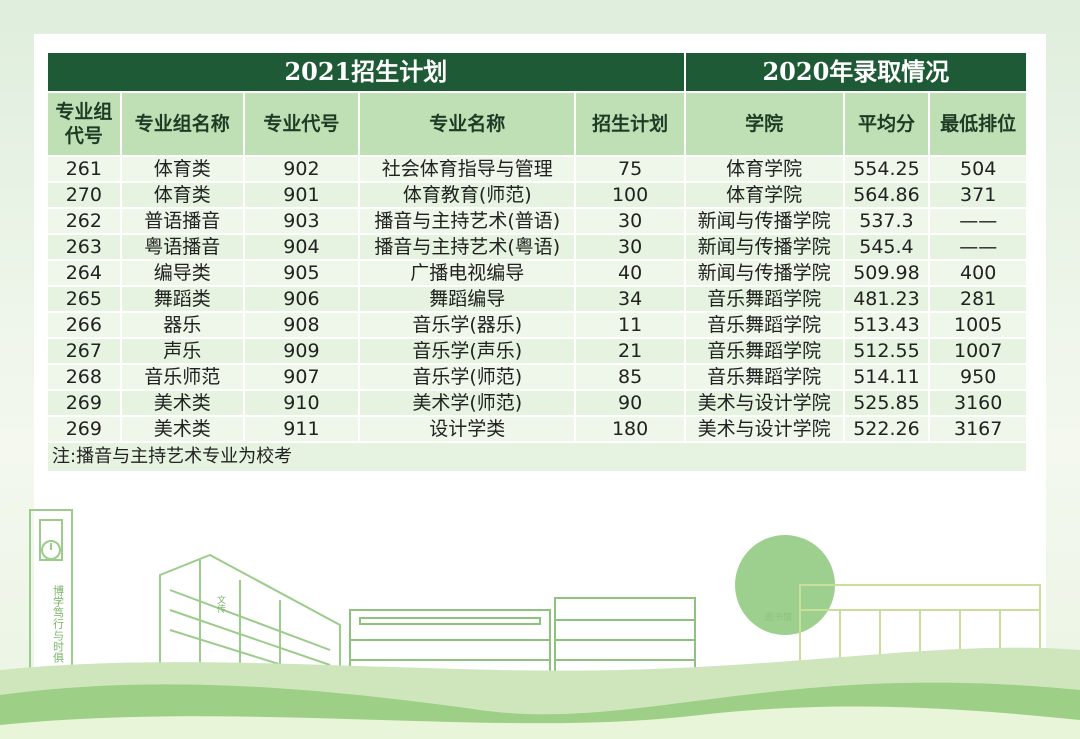  Describe the element at coordinates (467, 195) in the screenshot. I see `table-cell: 体育教育(师范)` at that location.